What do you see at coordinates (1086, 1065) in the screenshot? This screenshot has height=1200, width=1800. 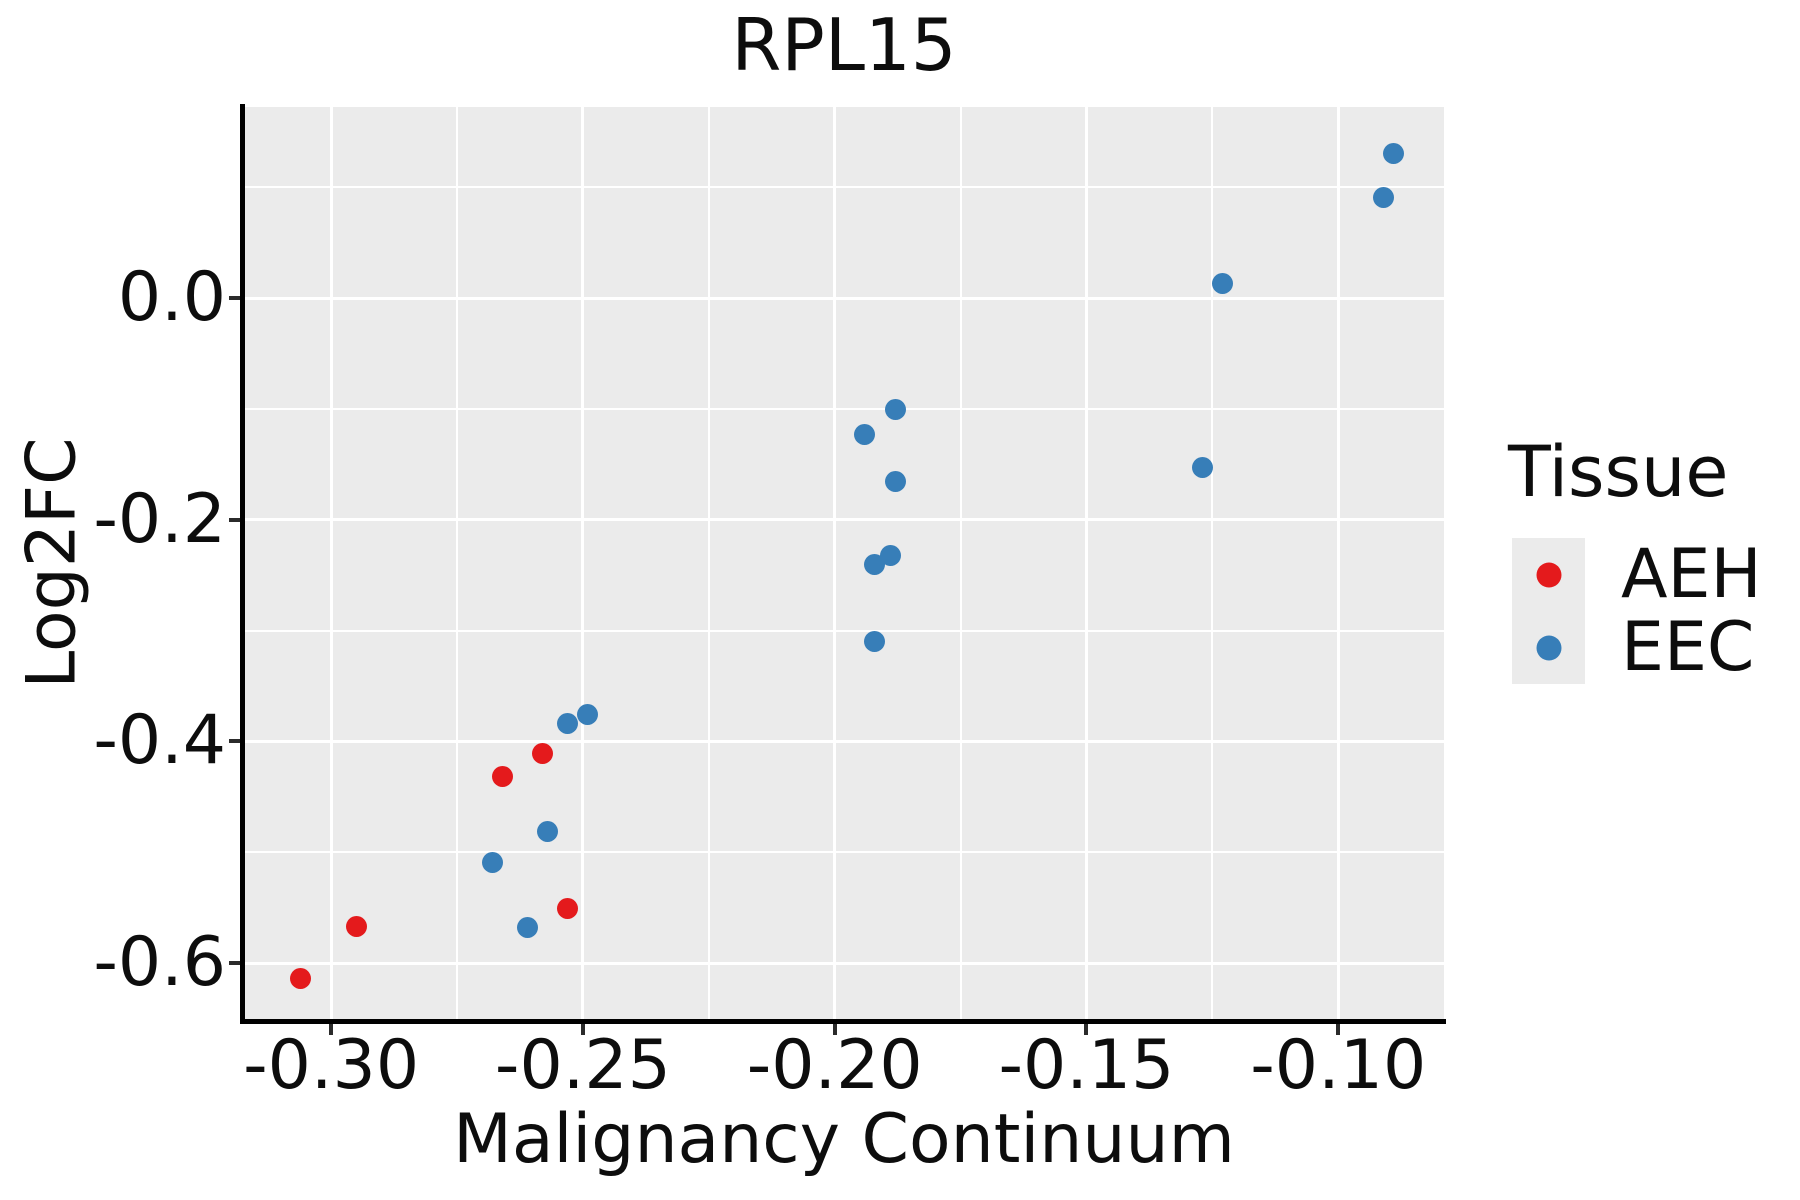 I see `x-tick-label: -0.15` at bounding box center [1086, 1065].